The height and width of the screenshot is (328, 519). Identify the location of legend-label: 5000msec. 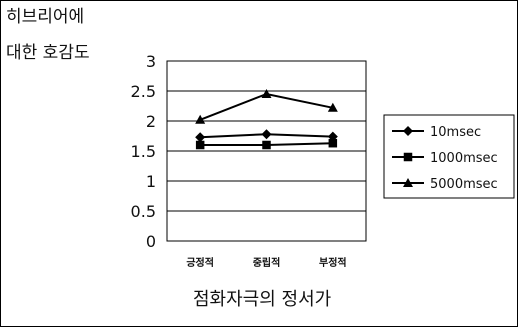
(464, 184).